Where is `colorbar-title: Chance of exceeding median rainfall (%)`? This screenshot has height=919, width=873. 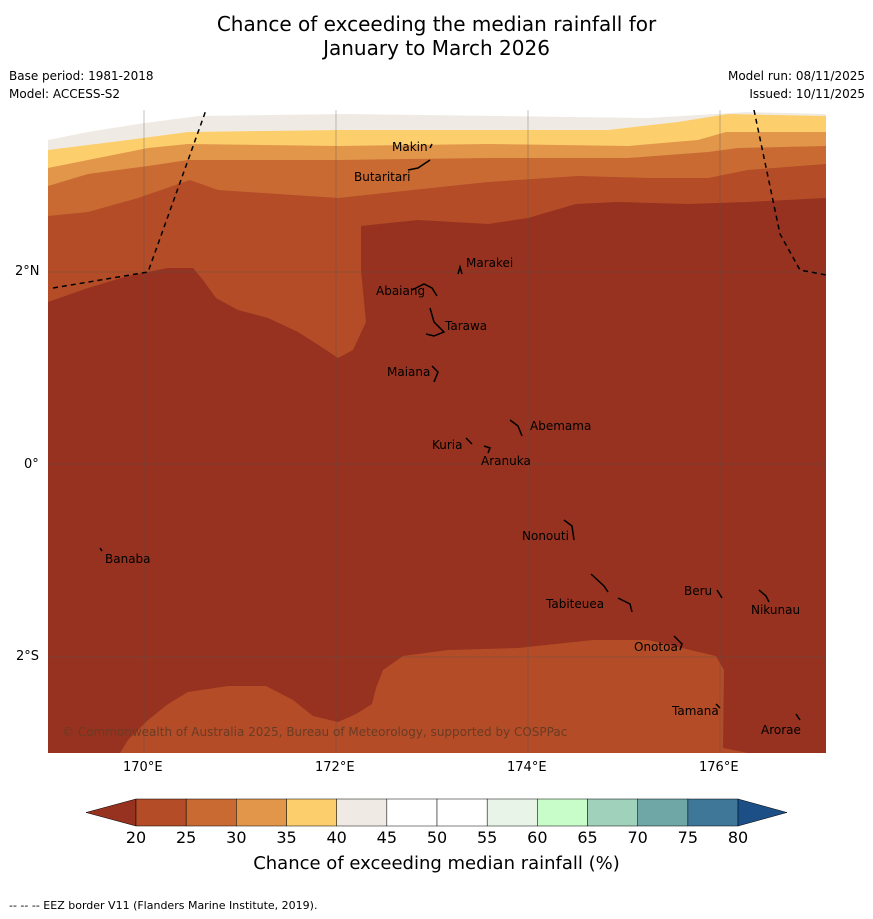 colorbar-title: Chance of exceeding median rainfall (%) is located at coordinates (436, 863).